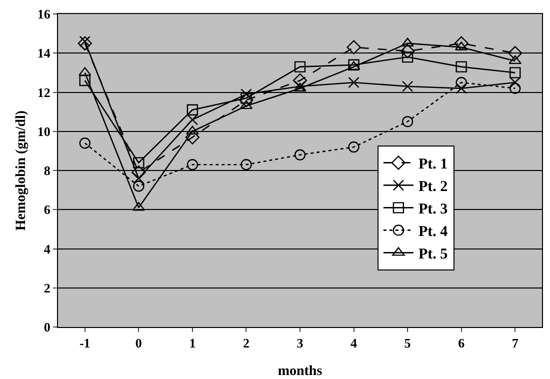 This screenshot has height=379, width=550. What do you see at coordinates (300, 343) in the screenshot?
I see `x-tick-label: 3` at bounding box center [300, 343].